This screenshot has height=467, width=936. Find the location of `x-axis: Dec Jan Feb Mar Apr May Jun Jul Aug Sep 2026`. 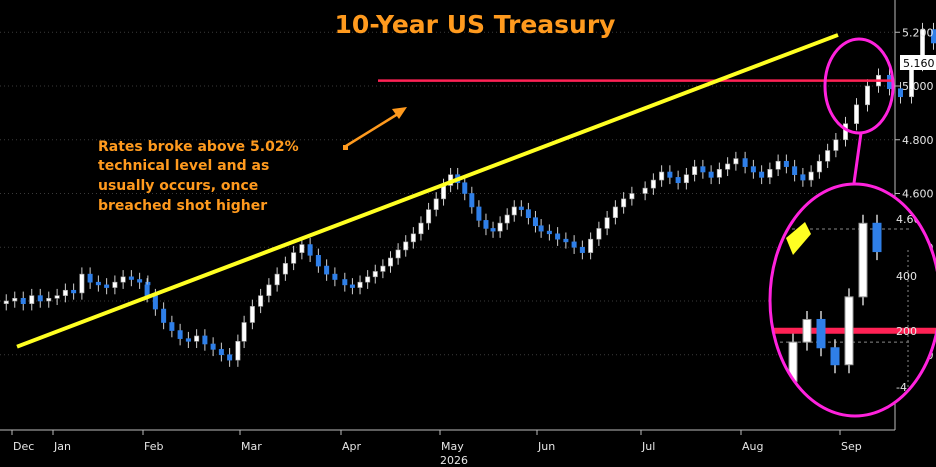

x-axis: Dec Jan Feb Mar Apr May Jun Jul Aug Sep 2026 is located at coordinates (447, 448).